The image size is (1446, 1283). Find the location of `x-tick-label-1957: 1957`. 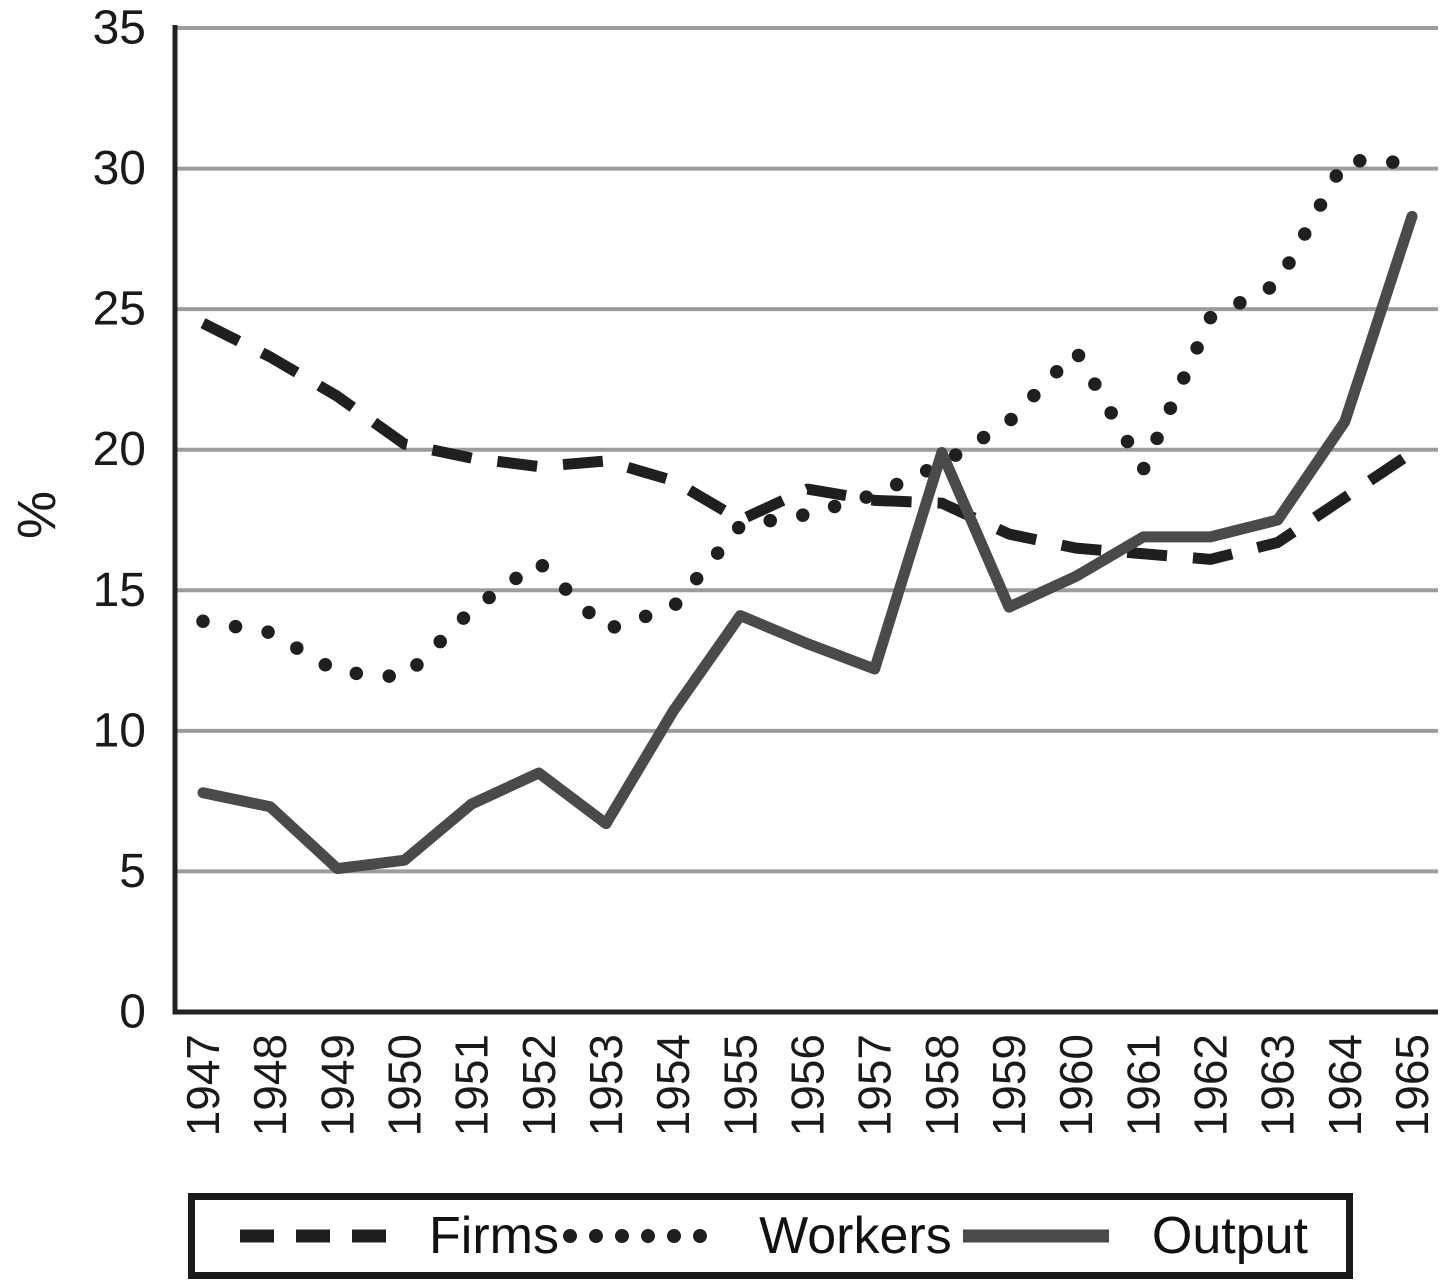

x-tick-label-1957: 1957 is located at coordinates (875, 1085).